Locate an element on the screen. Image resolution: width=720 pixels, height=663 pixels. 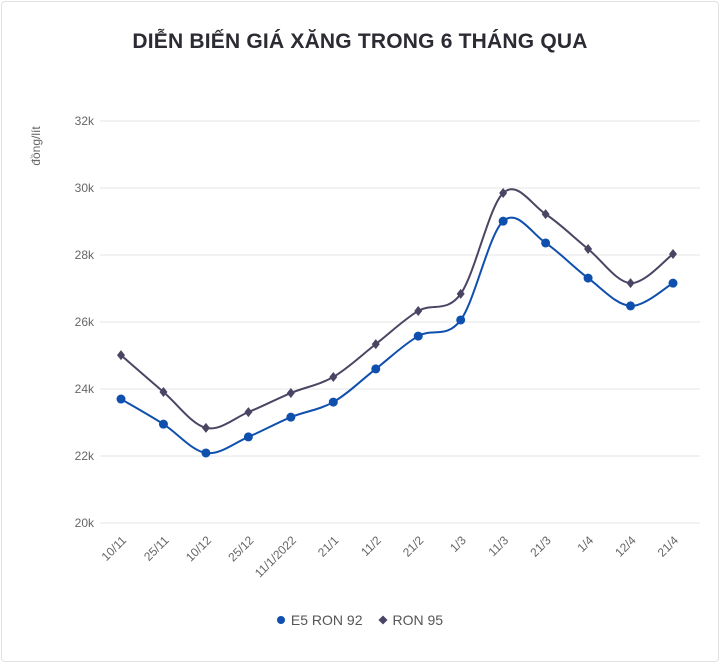
legend-item: E5 RON 92 is located at coordinates (319, 620).